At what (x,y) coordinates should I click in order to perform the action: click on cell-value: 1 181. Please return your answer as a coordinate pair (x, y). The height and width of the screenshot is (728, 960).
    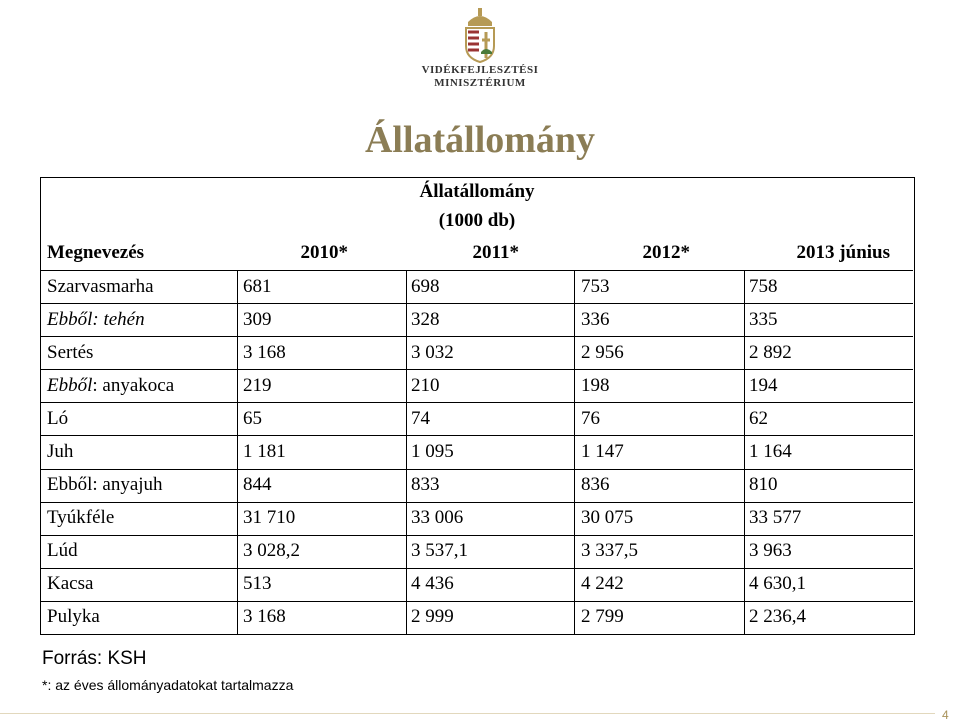
    Looking at the image, I should click on (264, 451).